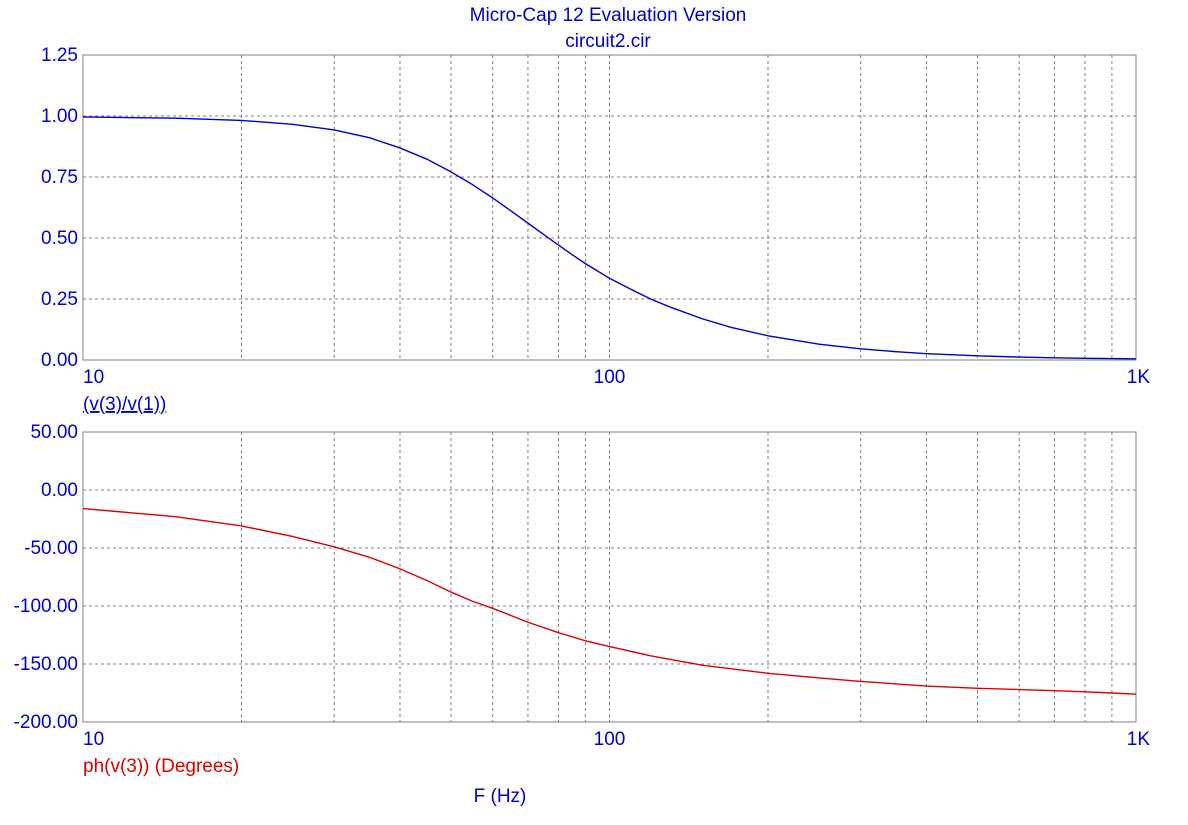 Image resolution: width=1188 pixels, height=825 pixels. Describe the element at coordinates (54, 432) in the screenshot. I see `phase-y-tick-label: 50.00` at that location.